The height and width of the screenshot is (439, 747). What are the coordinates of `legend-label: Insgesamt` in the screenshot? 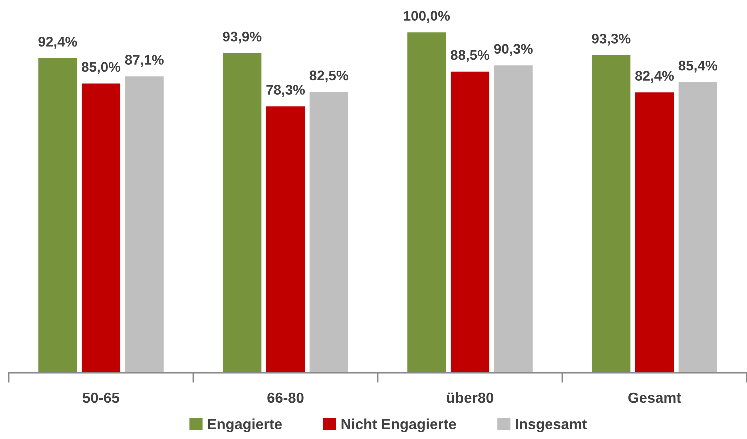 It's located at (552, 425).